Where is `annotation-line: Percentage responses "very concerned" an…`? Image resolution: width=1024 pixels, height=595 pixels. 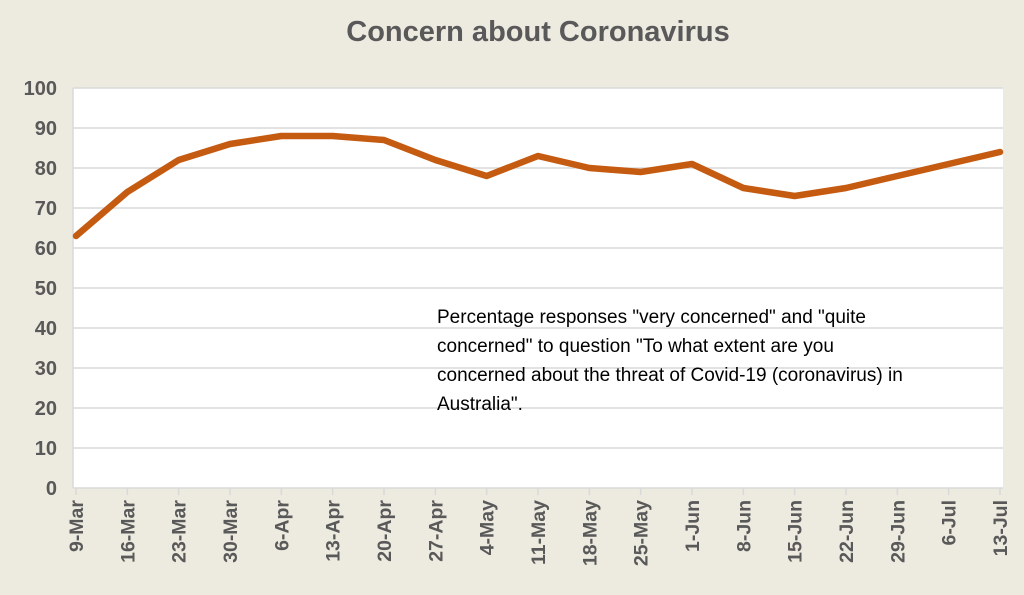 annotation-line: Percentage responses "very concerned" an… is located at coordinates (651, 317).